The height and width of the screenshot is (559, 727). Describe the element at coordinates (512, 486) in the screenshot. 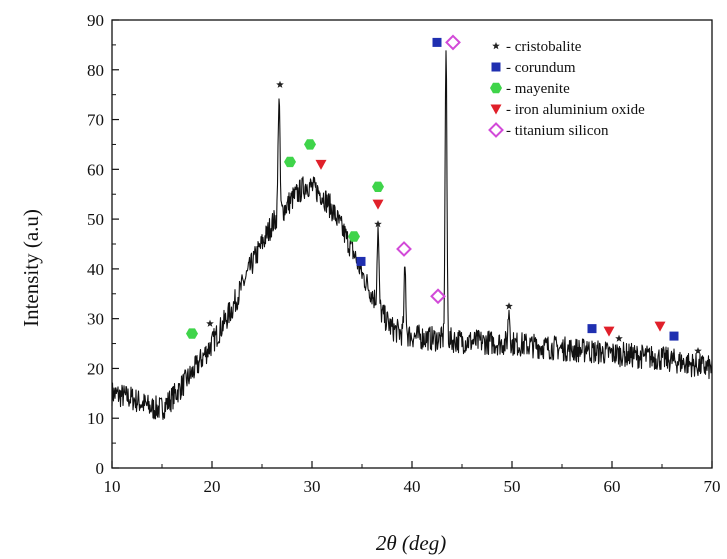

I see `x-tick-label: 50` at that location.